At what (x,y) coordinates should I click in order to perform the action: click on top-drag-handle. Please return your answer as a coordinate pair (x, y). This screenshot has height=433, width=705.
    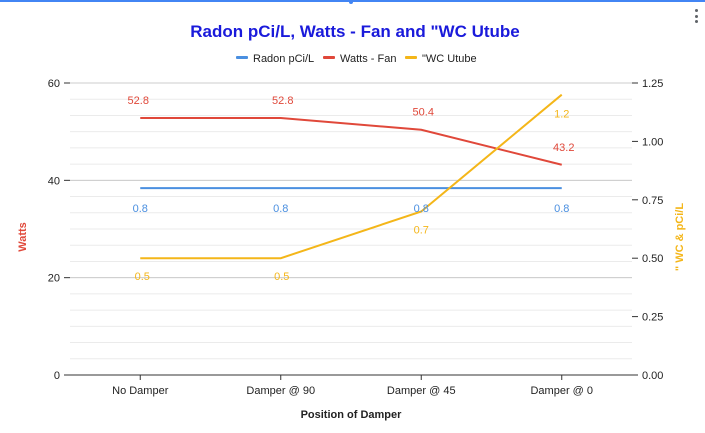
    Looking at the image, I should click on (351, 2).